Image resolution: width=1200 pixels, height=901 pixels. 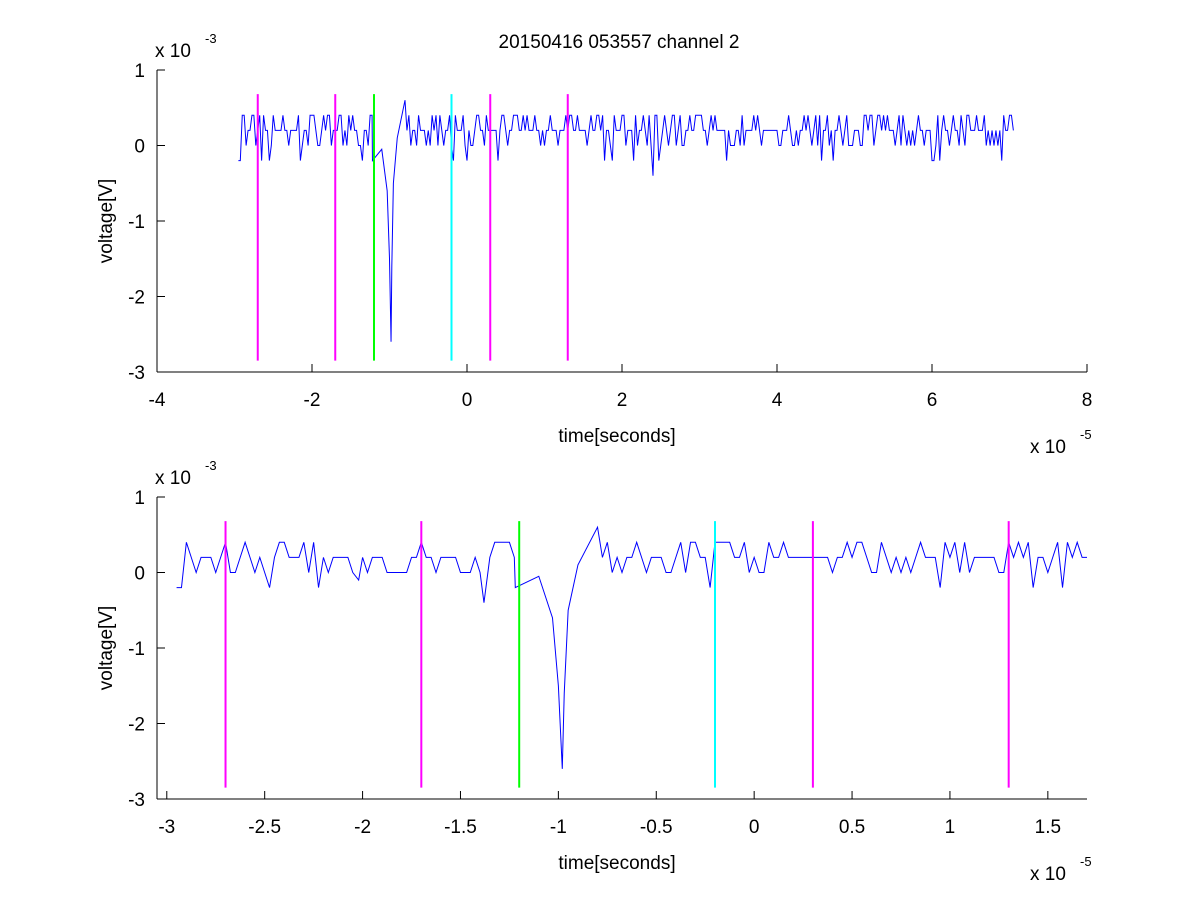 I want to click on x-tick-label: -0.5, so click(x=656, y=827).